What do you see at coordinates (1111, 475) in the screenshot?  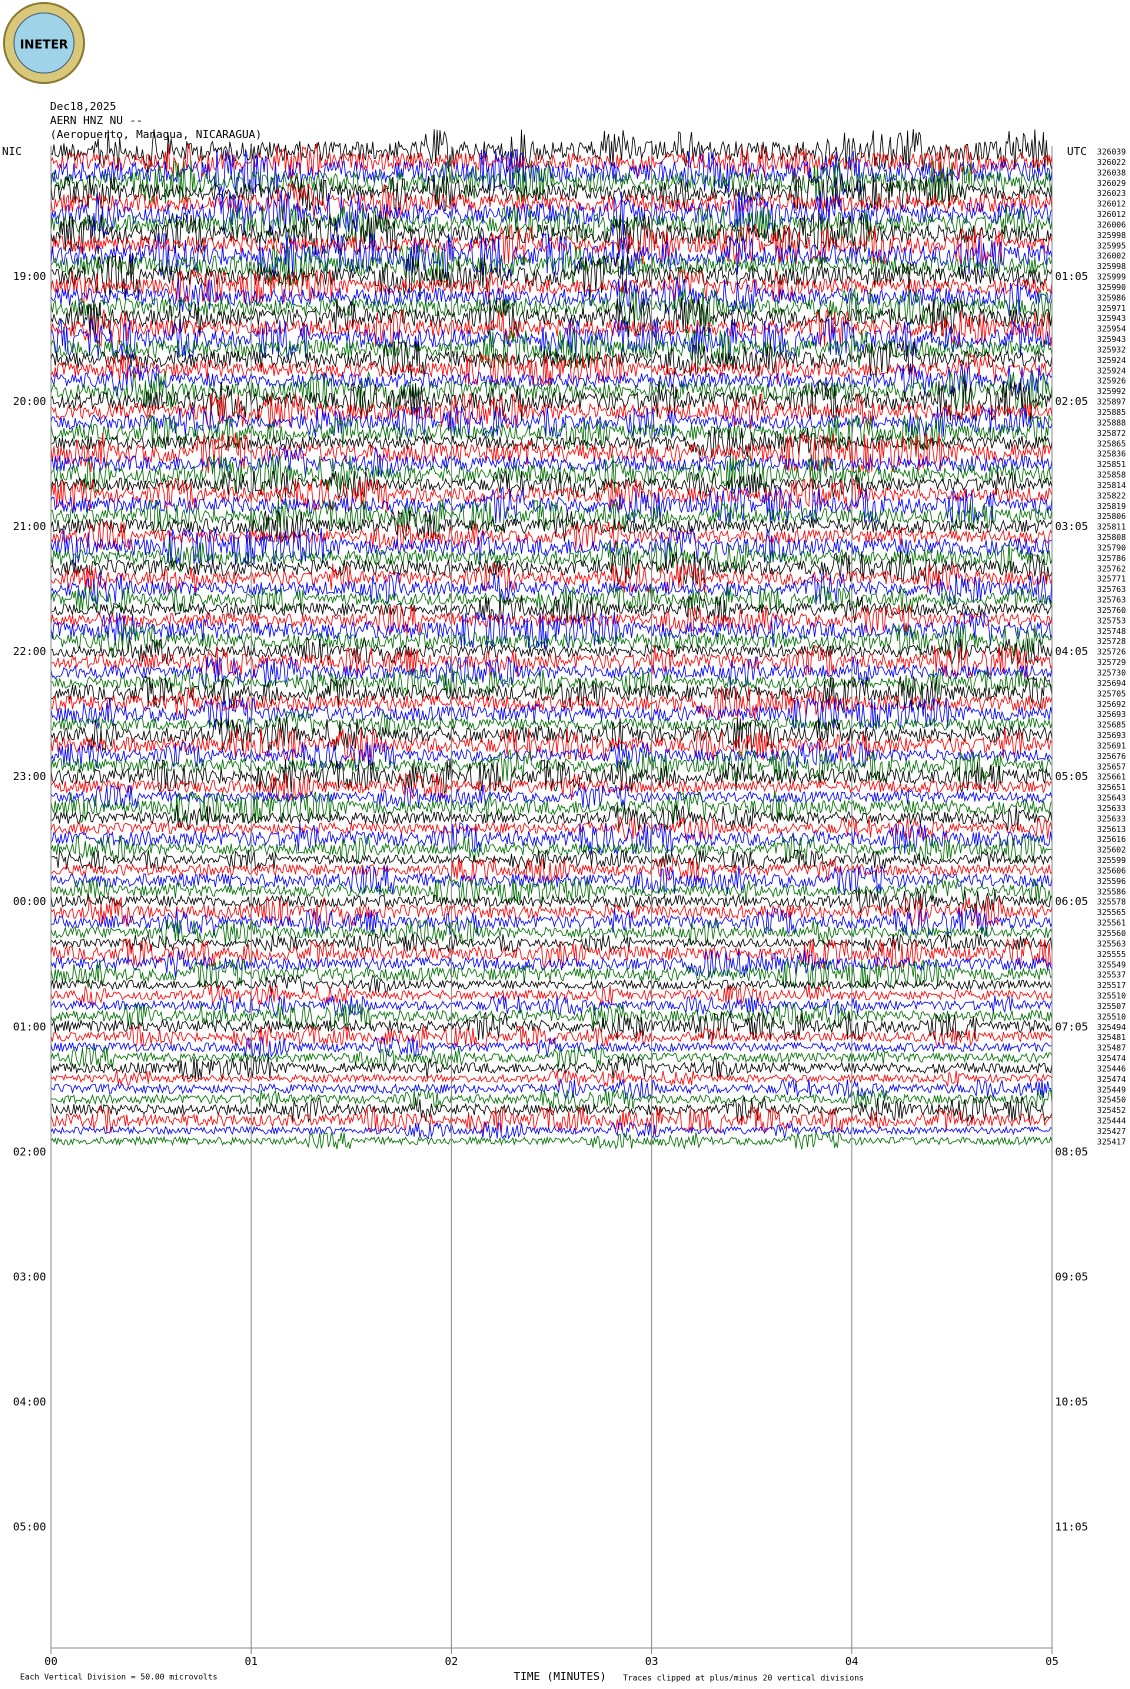 I see `row-value: 325858` at bounding box center [1111, 475].